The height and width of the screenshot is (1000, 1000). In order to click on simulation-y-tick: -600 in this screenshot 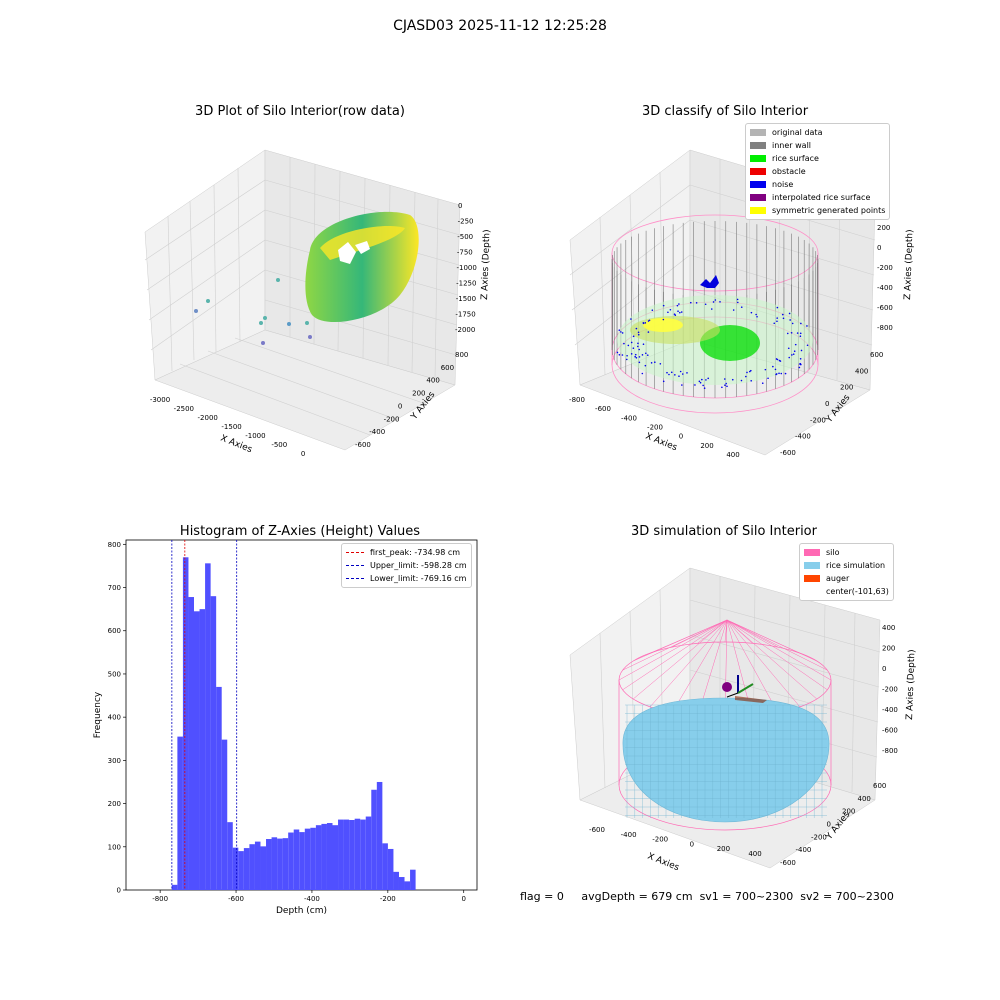, I will do `click(788, 863)`.